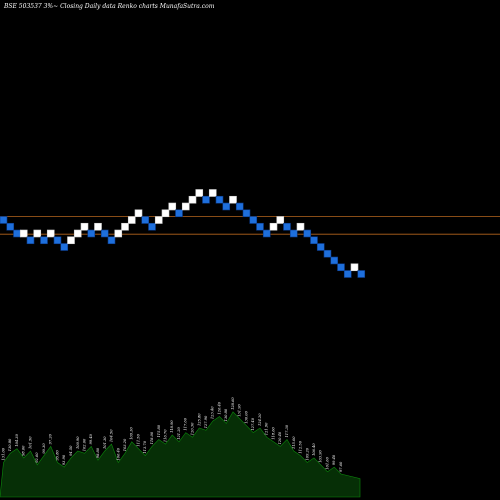 This screenshot has width=500, height=500. What do you see at coordinates (179, 433) in the screenshot?
I see `volume-label: 121.20` at bounding box center [179, 433].